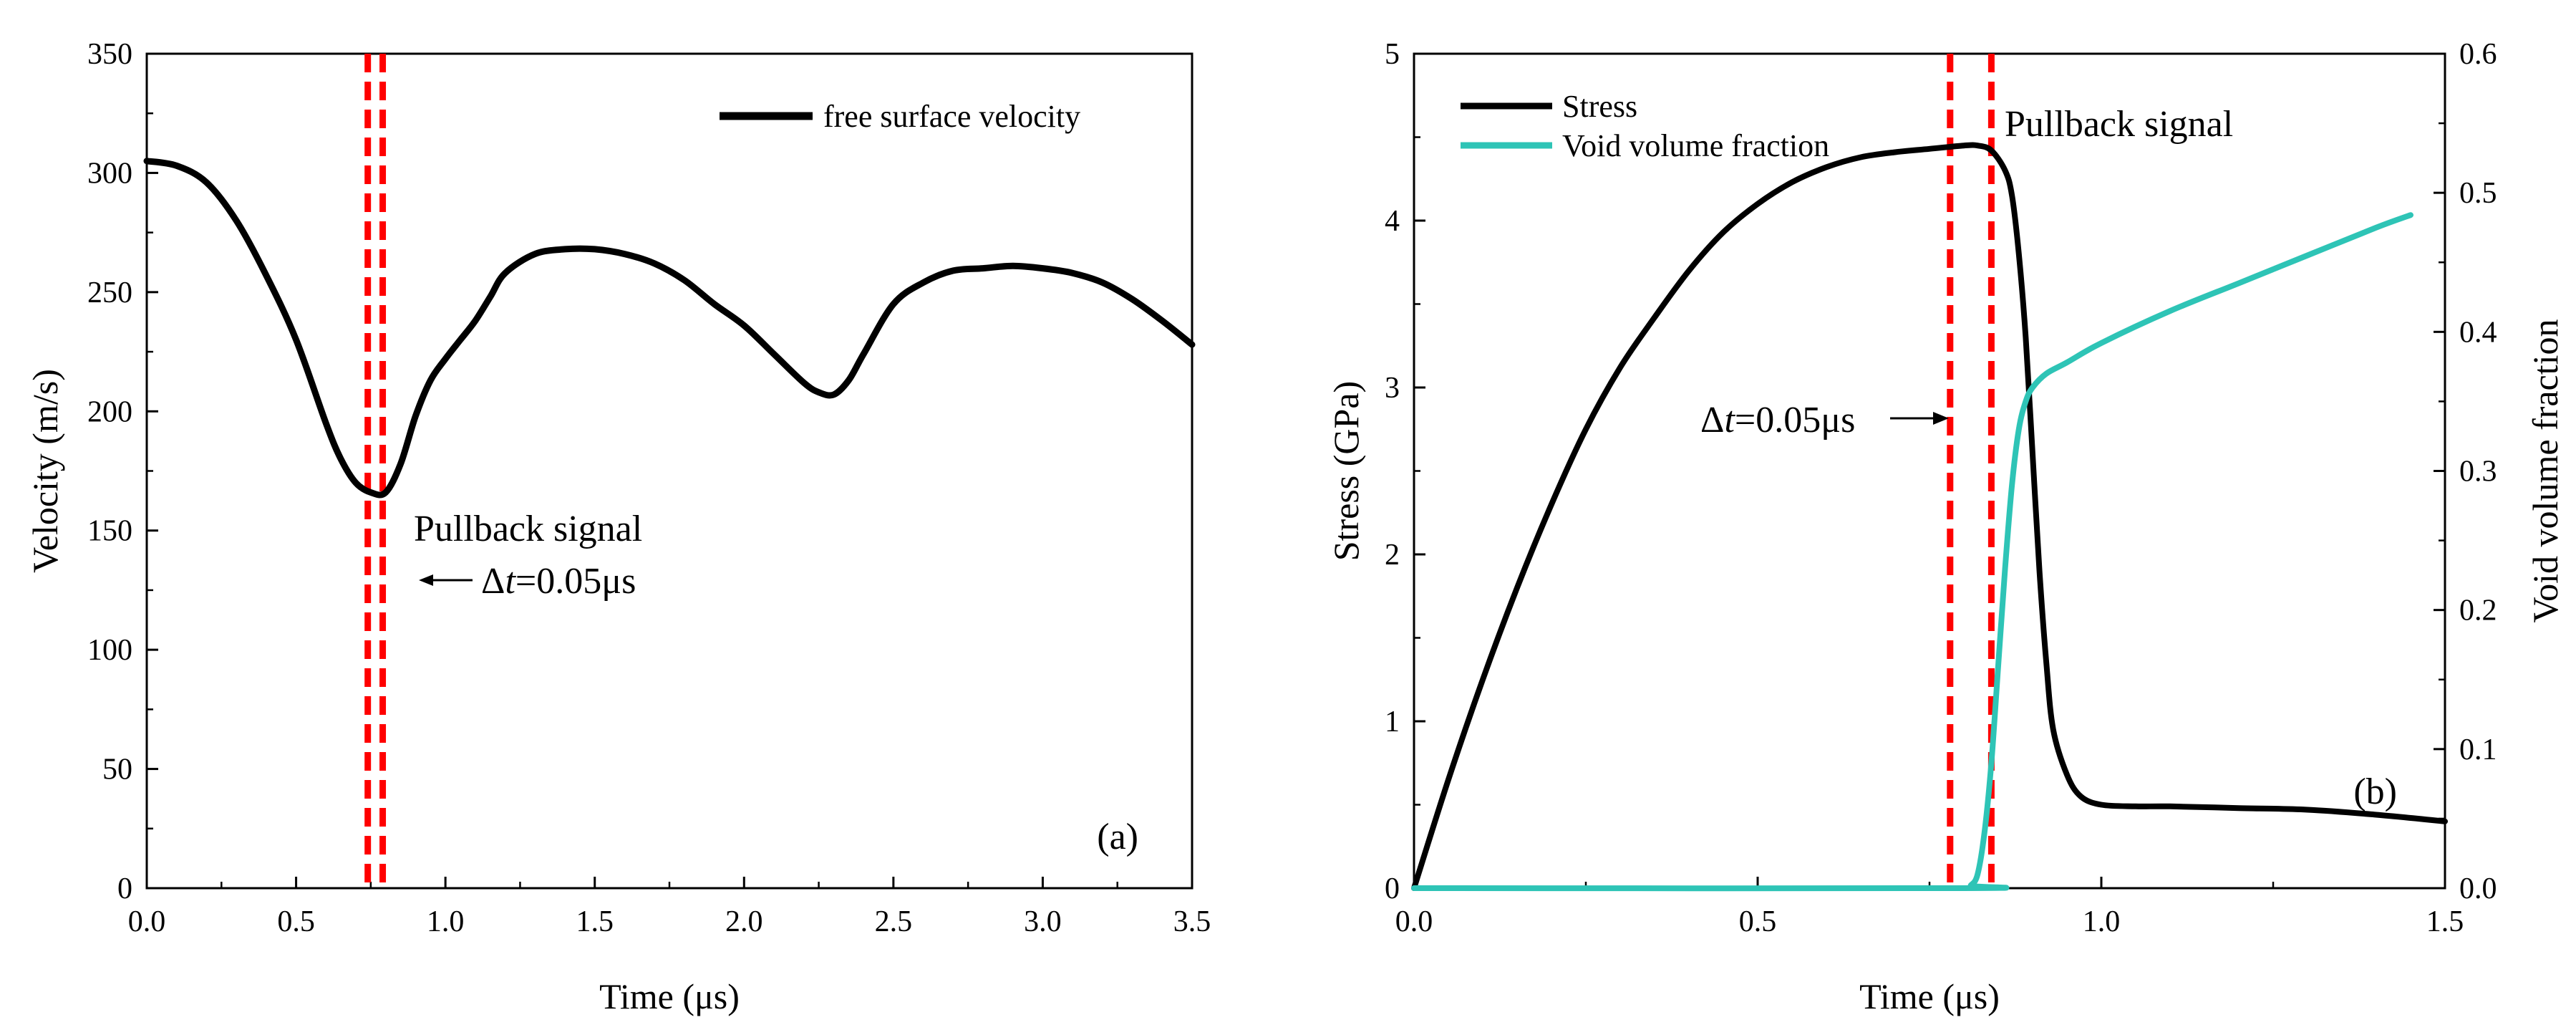 Image resolution: width=2576 pixels, height=1035 pixels. Describe the element at coordinates (2445, 921) in the screenshot. I see `x-tick-label-b: 1.5` at that location.